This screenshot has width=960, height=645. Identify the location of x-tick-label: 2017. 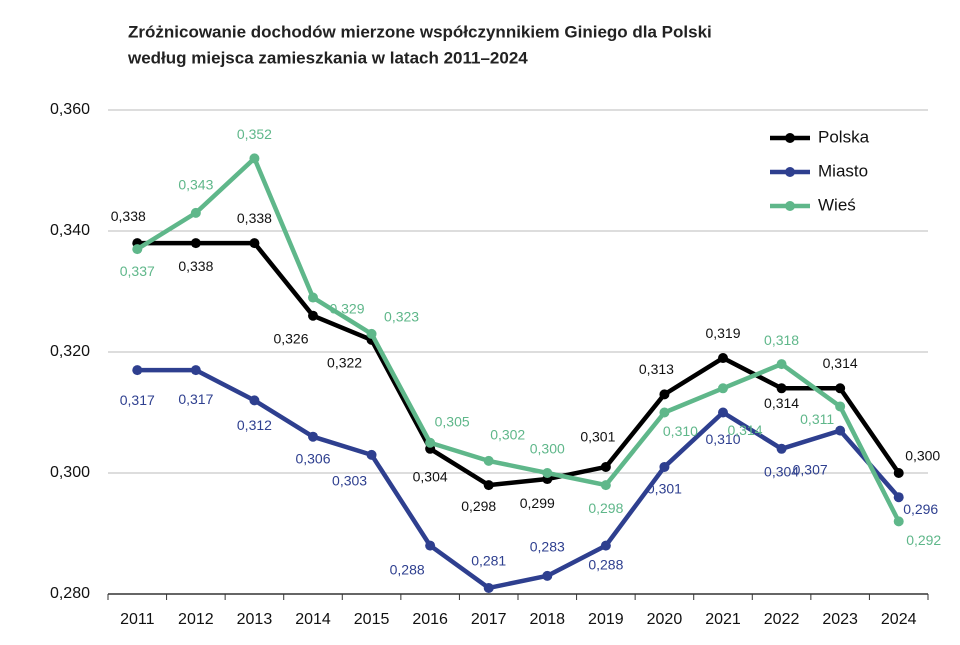
(489, 619).